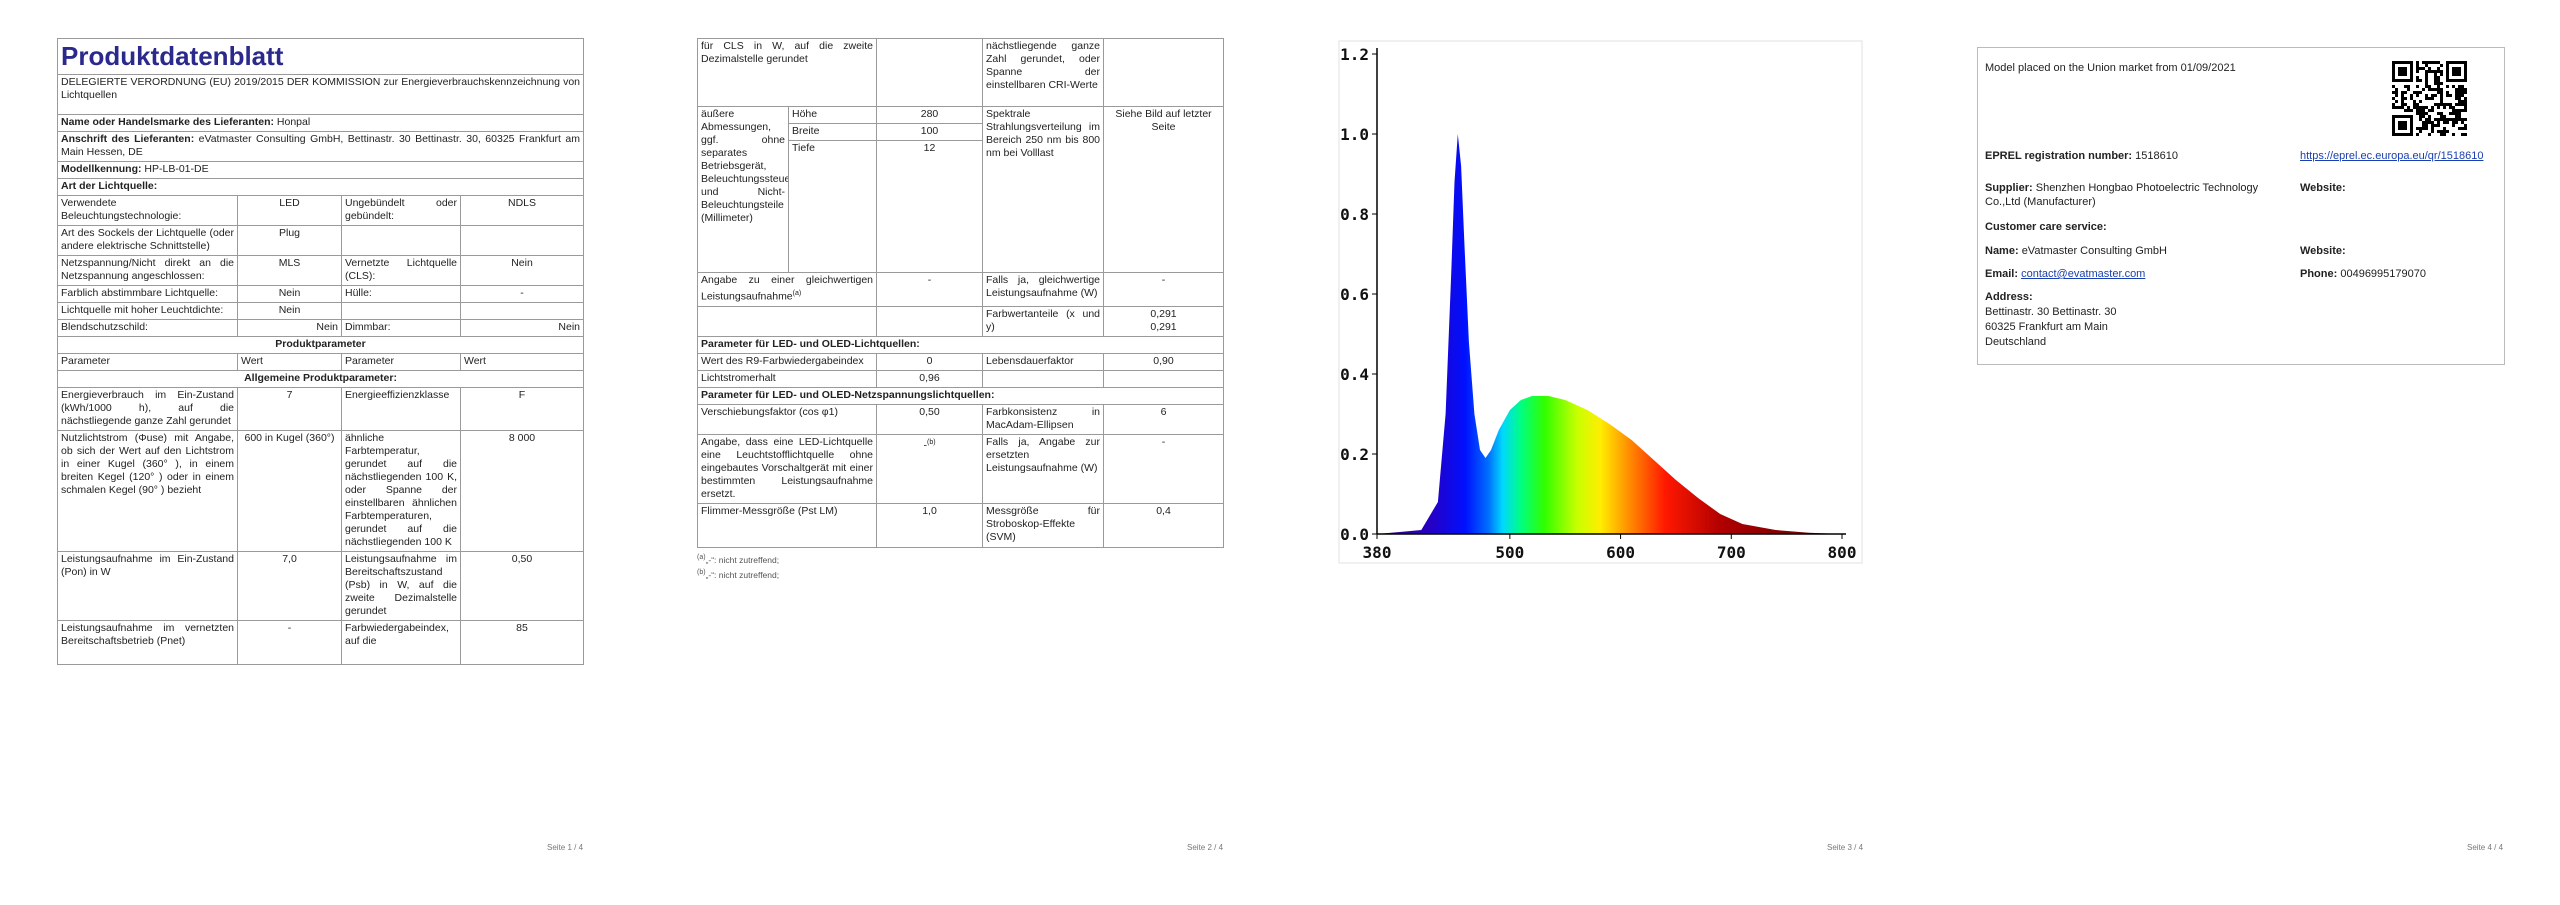  Describe the element at coordinates (2016, 342) in the screenshot. I see `text: Deutschland` at that location.